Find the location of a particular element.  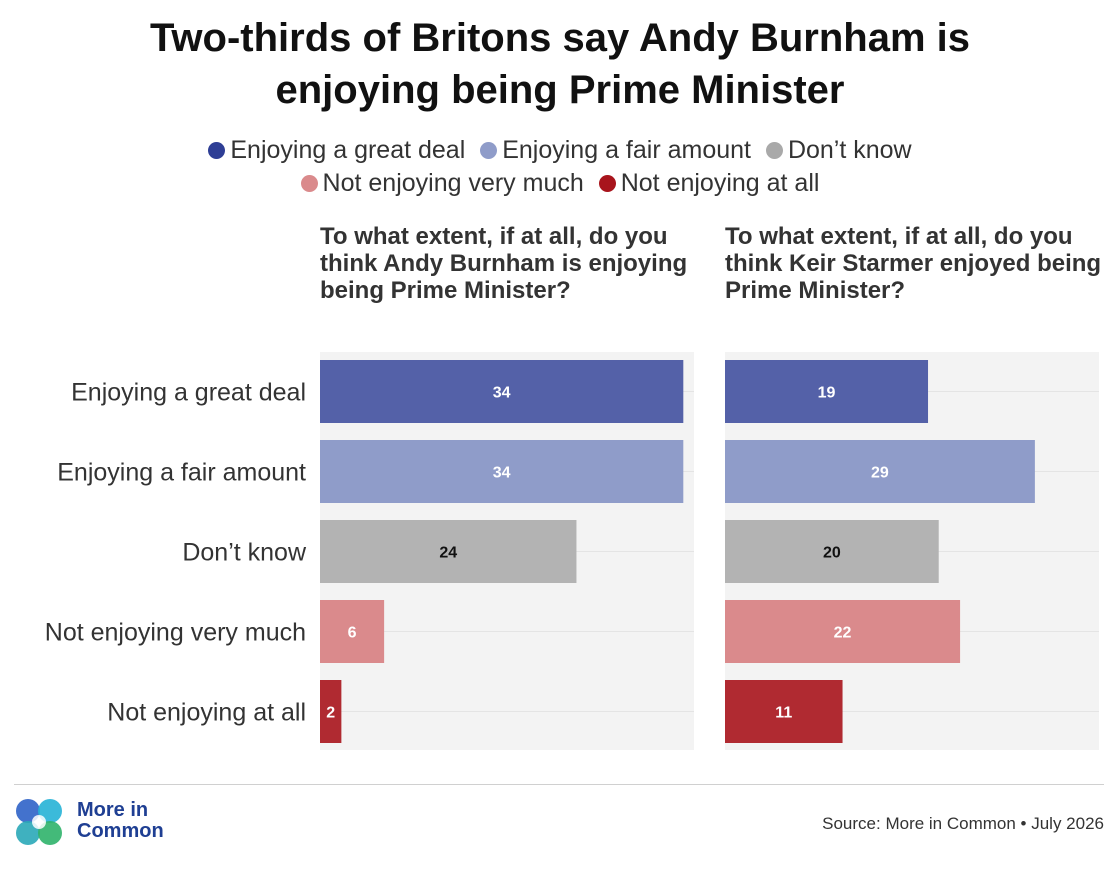

category-label-not-at-all: Not enjoying at all is located at coordinates (206, 713).